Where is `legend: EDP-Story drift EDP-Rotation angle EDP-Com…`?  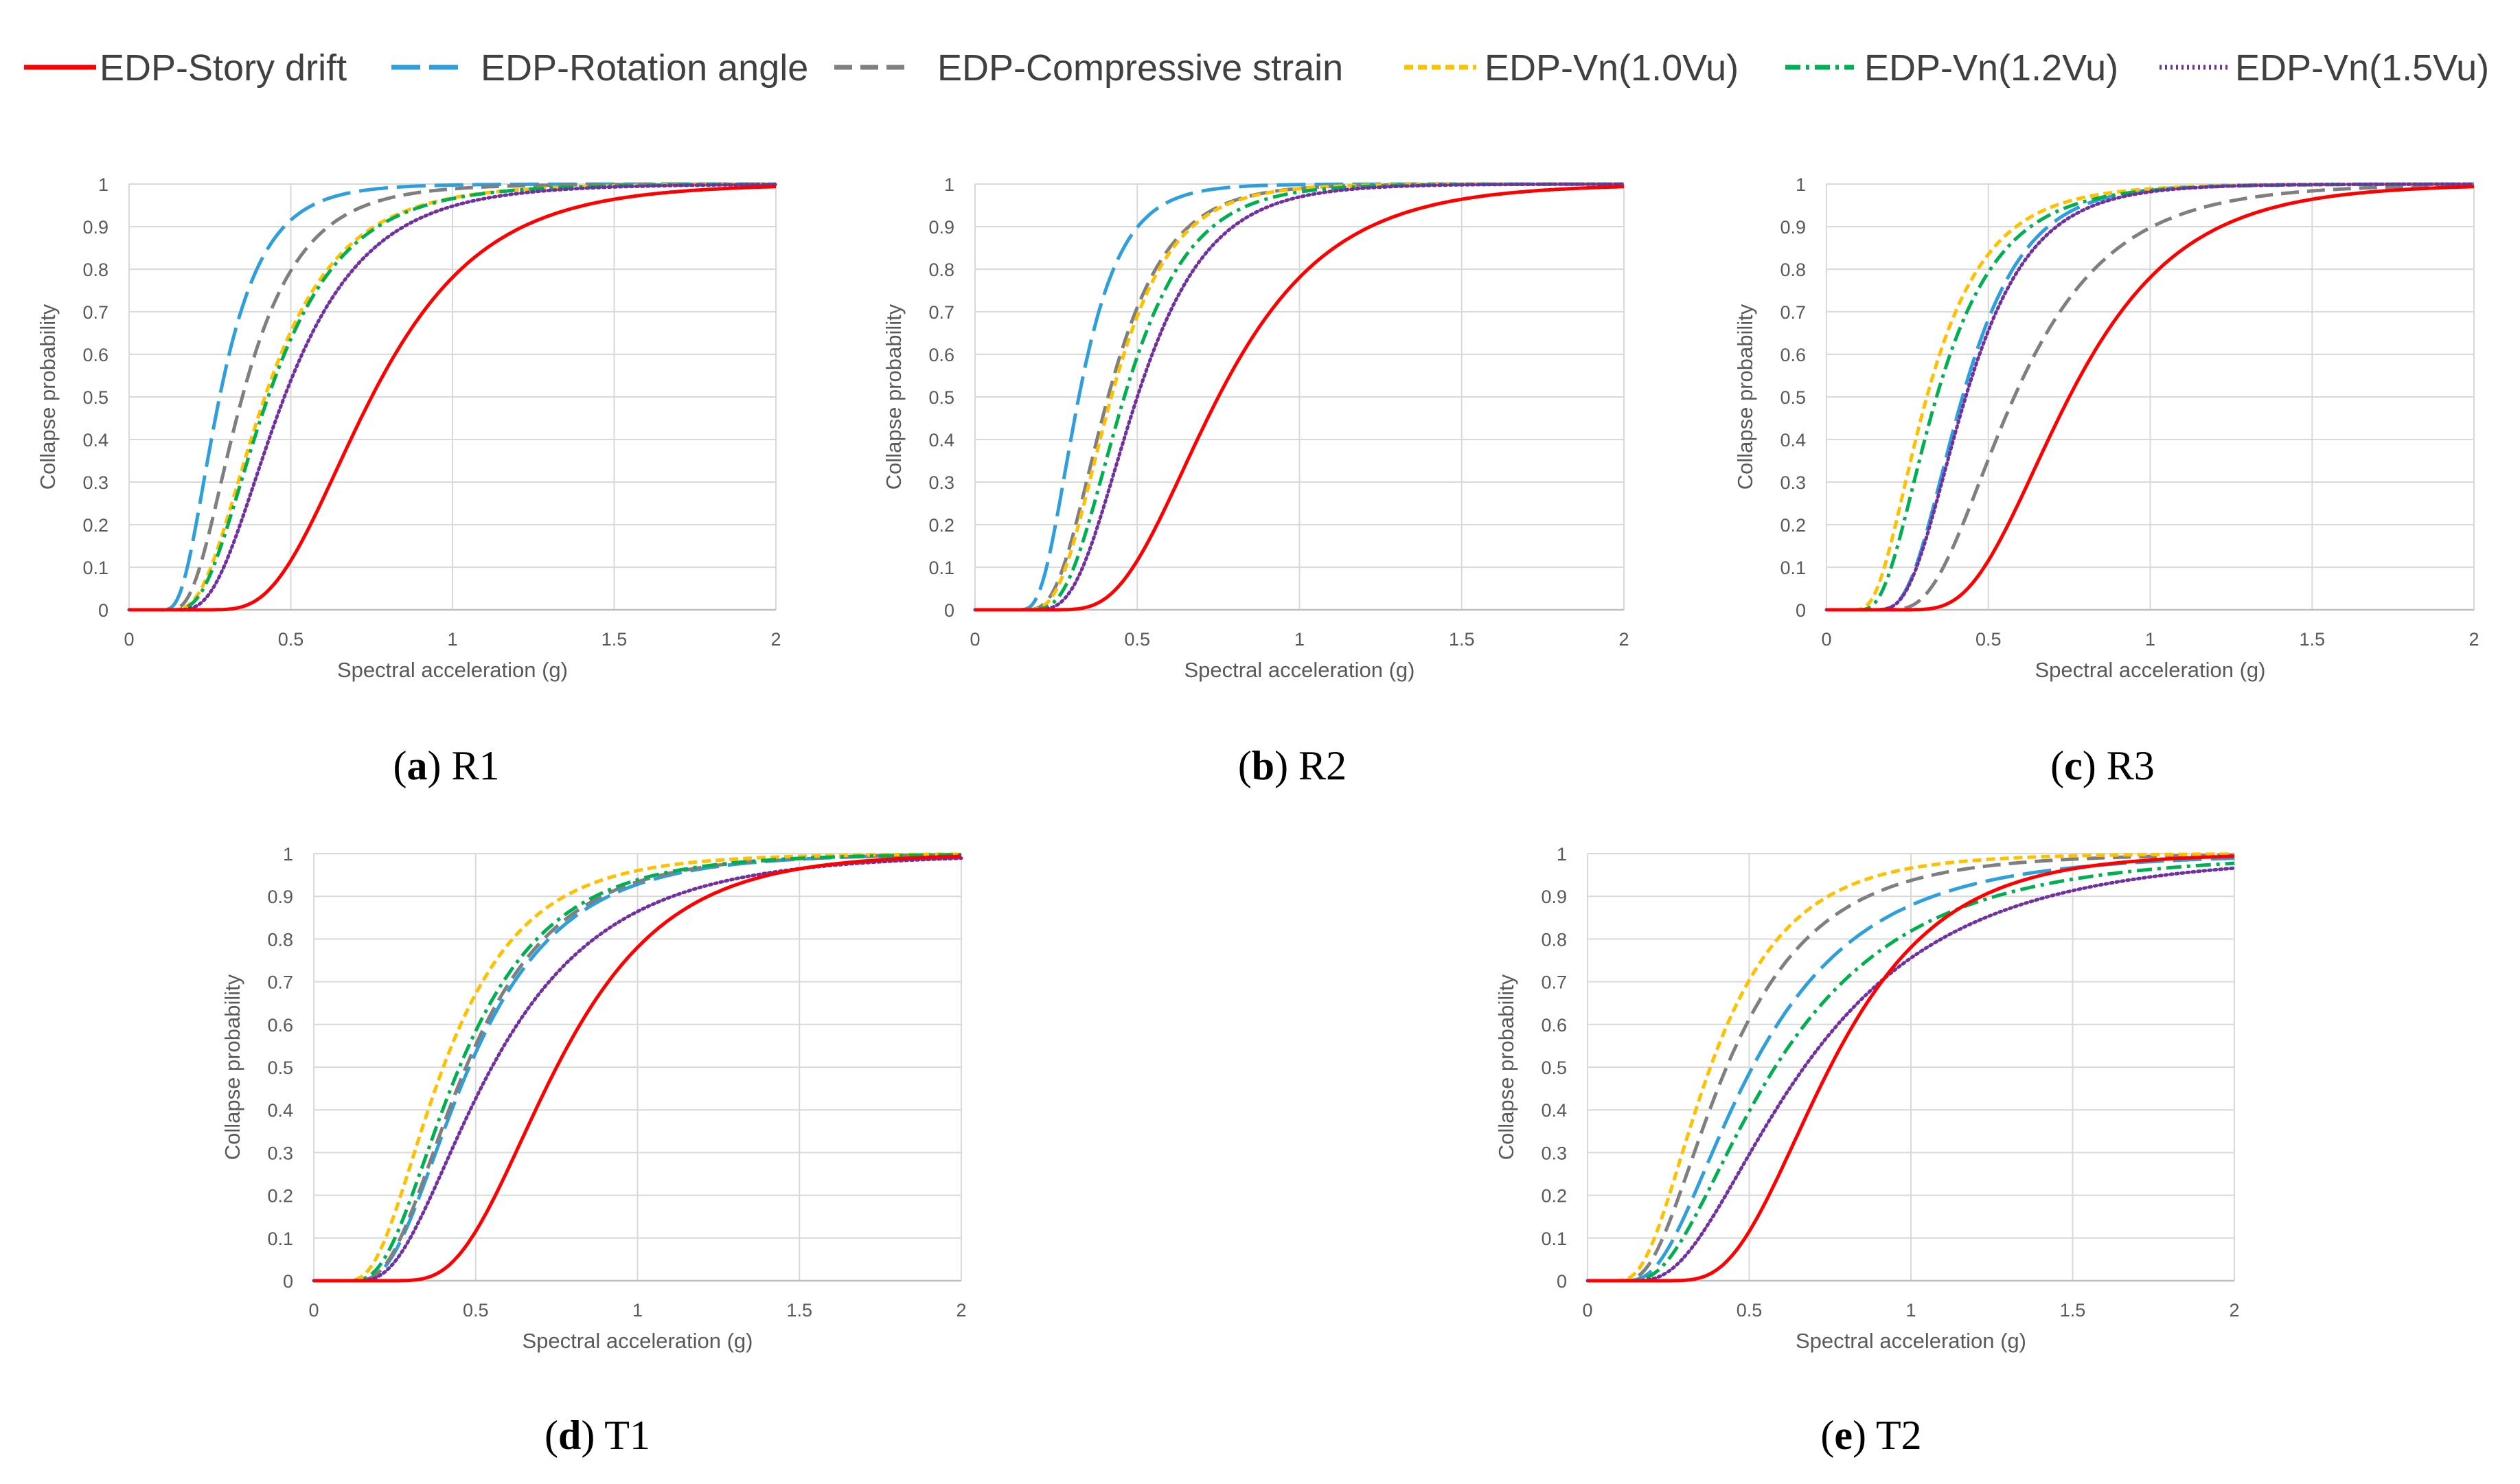 legend: EDP-Story drift EDP-Rotation angle EDP-Com… is located at coordinates (1256, 68).